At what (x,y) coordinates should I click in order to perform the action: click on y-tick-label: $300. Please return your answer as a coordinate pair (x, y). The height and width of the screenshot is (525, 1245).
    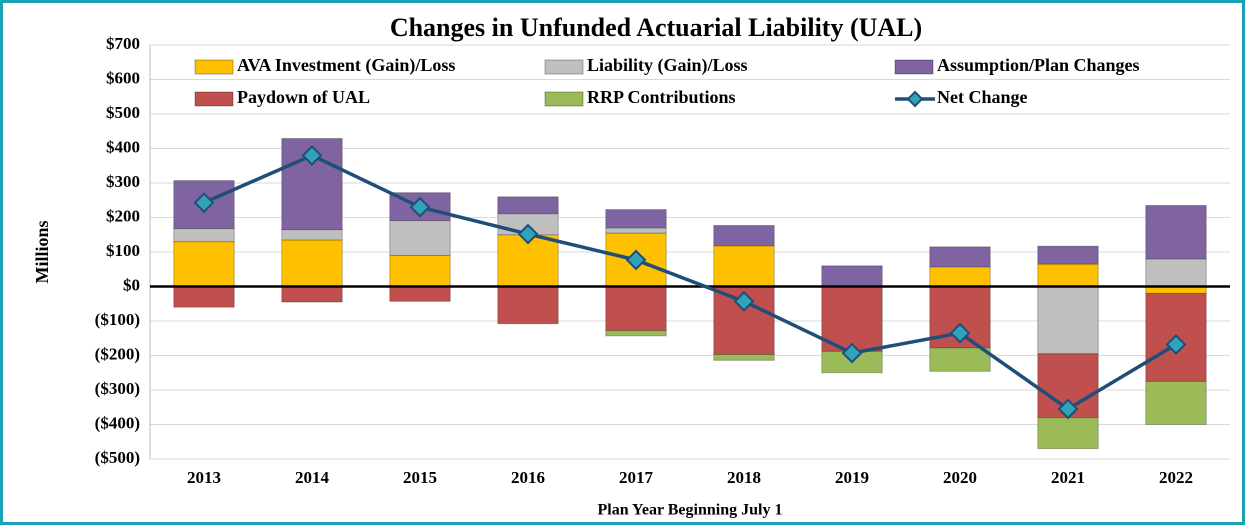
    Looking at the image, I should click on (123, 181).